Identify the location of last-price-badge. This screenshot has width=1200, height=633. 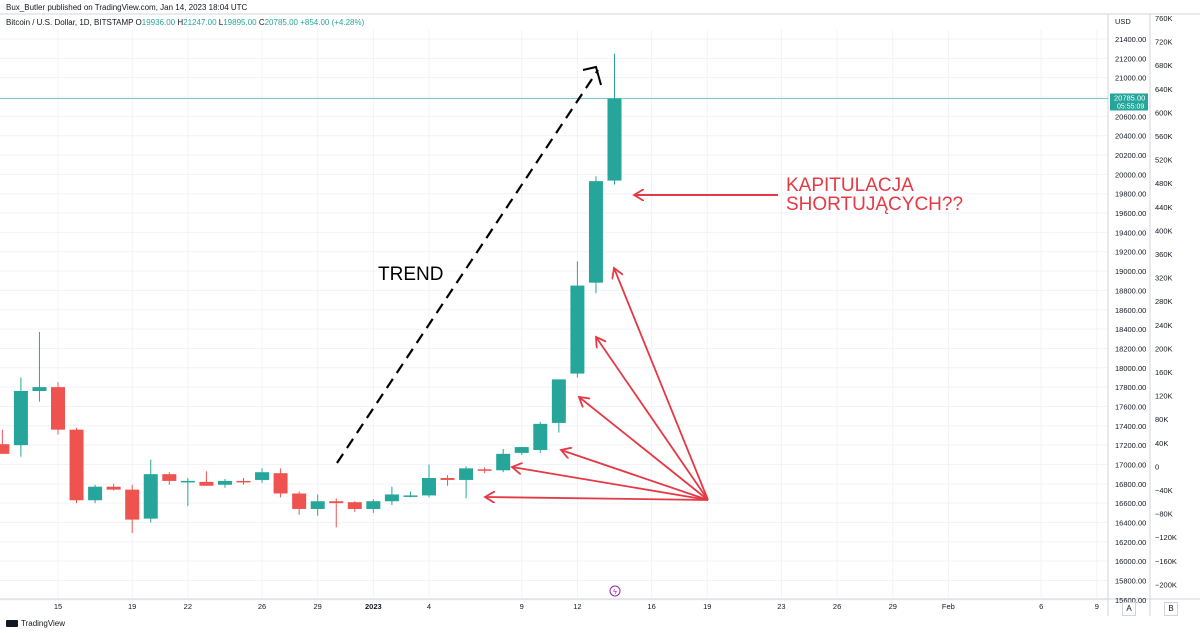
(1129, 102).